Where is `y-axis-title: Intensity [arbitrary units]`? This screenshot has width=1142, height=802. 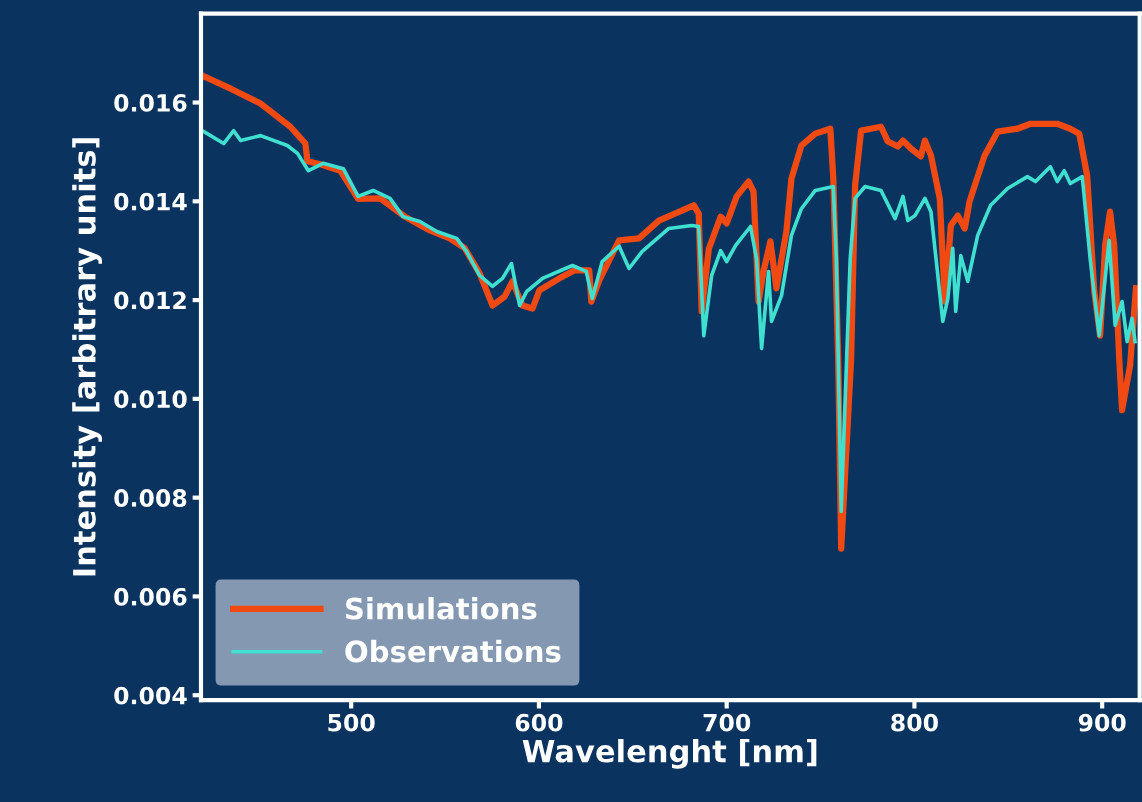
y-axis-title: Intensity [arbitrary units] is located at coordinates (87, 357).